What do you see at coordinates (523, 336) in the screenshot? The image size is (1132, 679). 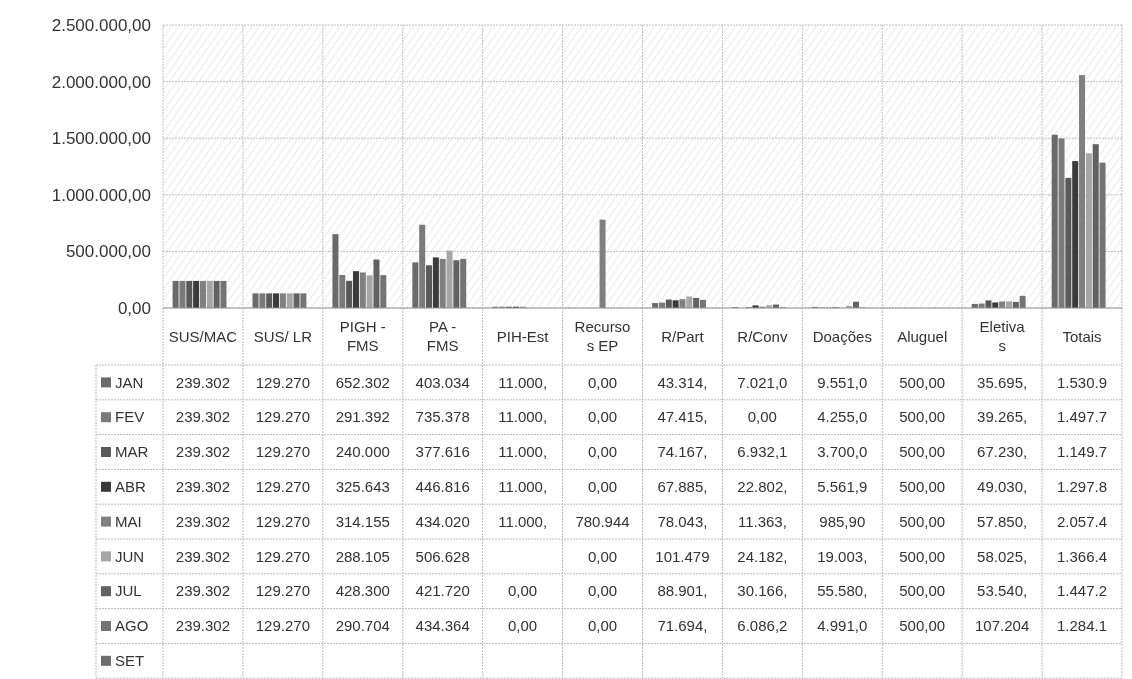 I see `x-tick-label: PIH-Est` at bounding box center [523, 336].